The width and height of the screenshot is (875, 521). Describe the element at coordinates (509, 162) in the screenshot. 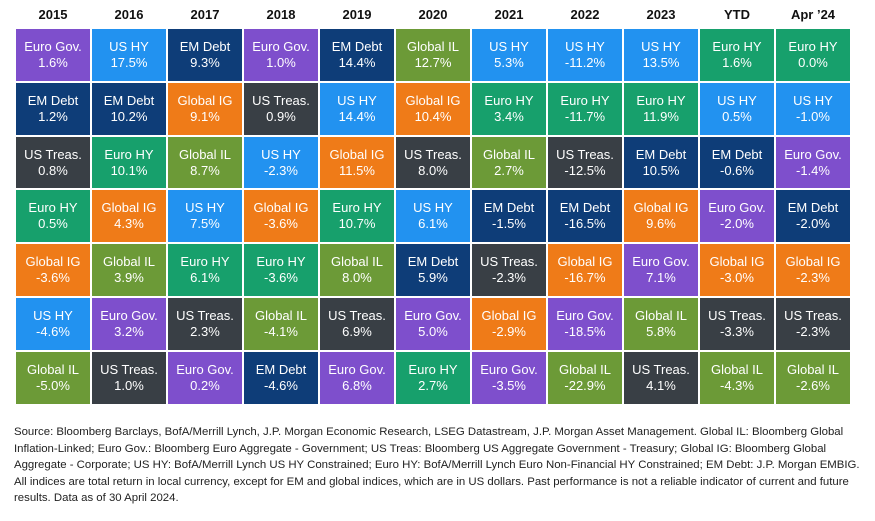

I see `return-cell: Global IL 2.7%` at that location.